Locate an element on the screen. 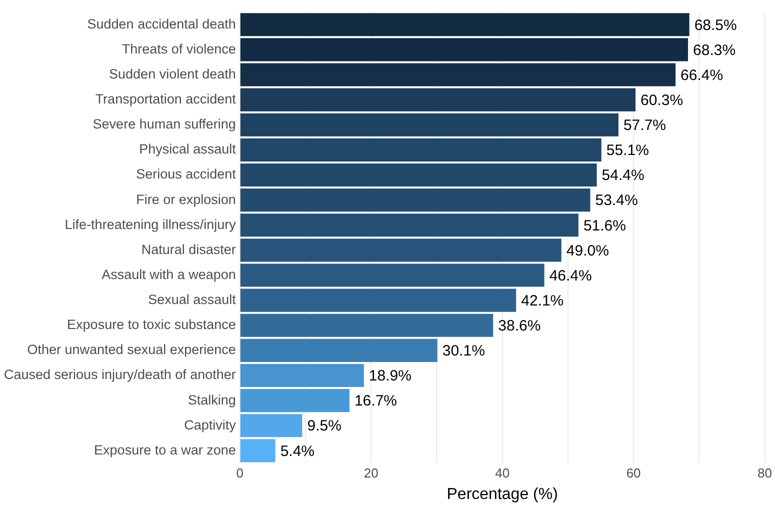 The height and width of the screenshot is (510, 775). data-label: 42.1% is located at coordinates (542, 301).